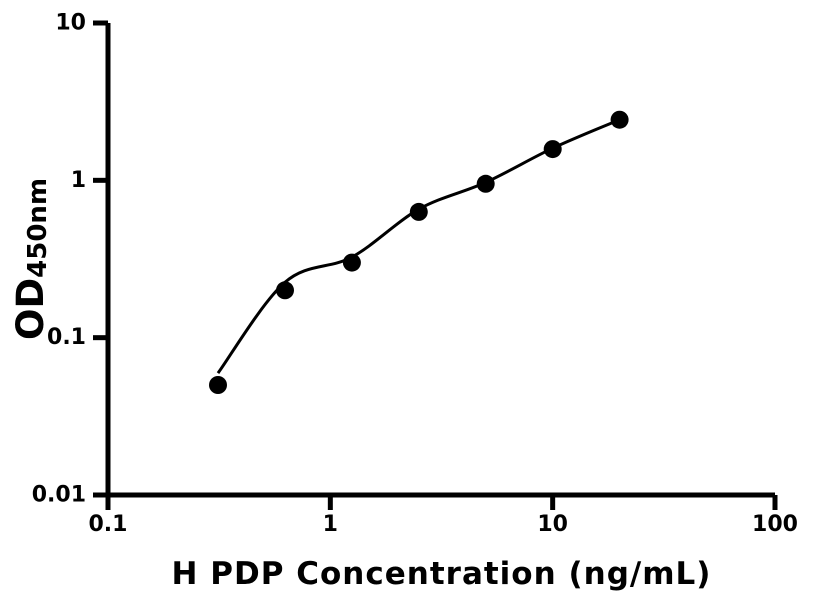 This screenshot has width=816, height=612. I want to click on data-point-x0.625, so click(285, 290).